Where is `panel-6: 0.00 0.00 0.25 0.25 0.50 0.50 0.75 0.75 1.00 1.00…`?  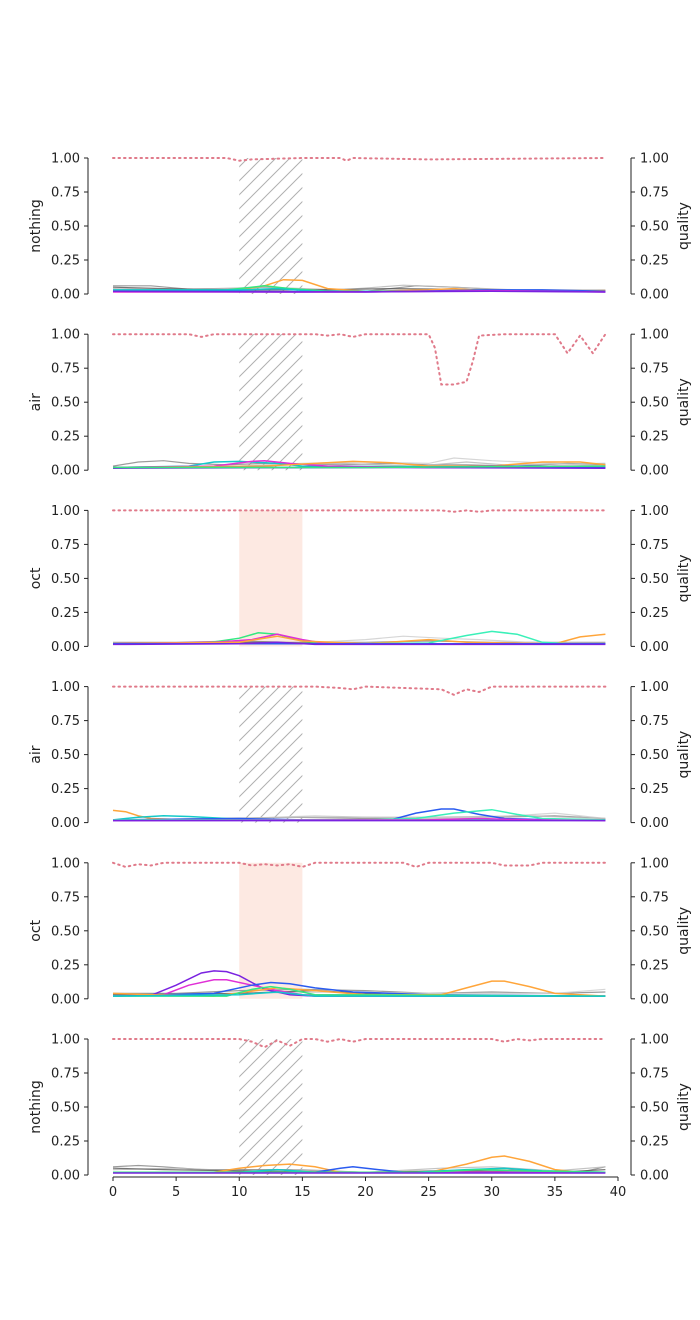 panel-6: 0.00 0.00 0.25 0.25 0.50 0.50 0.75 0.75 1.00 1.00… is located at coordinates (360, 1117).